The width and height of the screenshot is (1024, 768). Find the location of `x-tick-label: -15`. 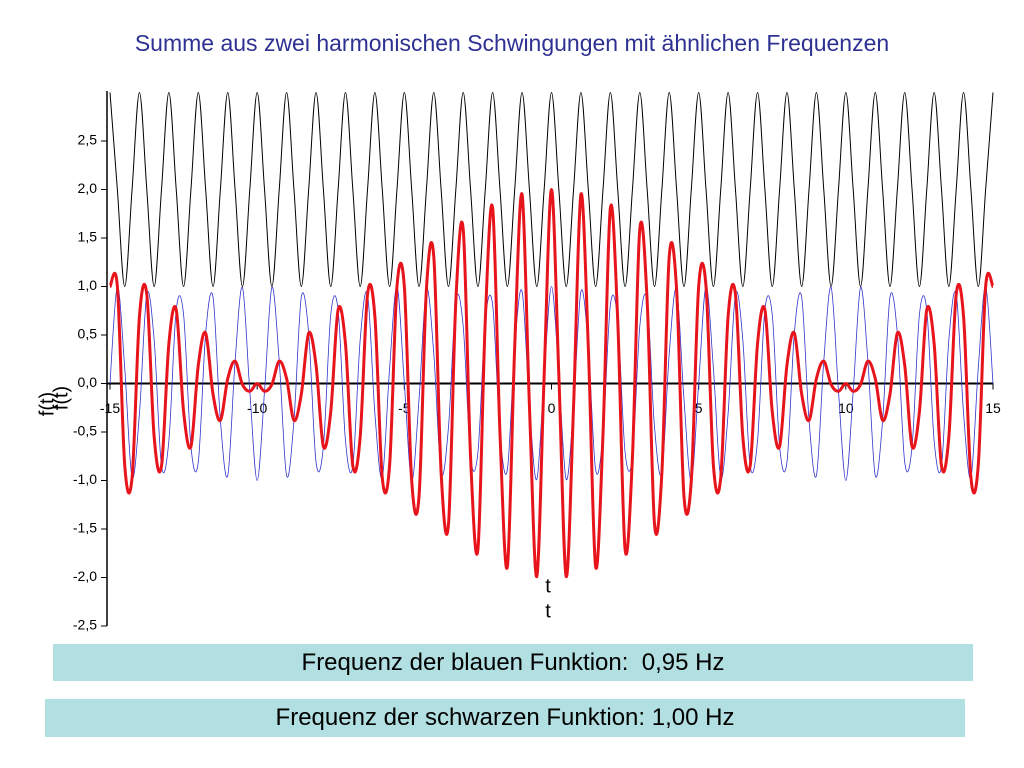

x-tick-label: -15 is located at coordinates (110, 408).